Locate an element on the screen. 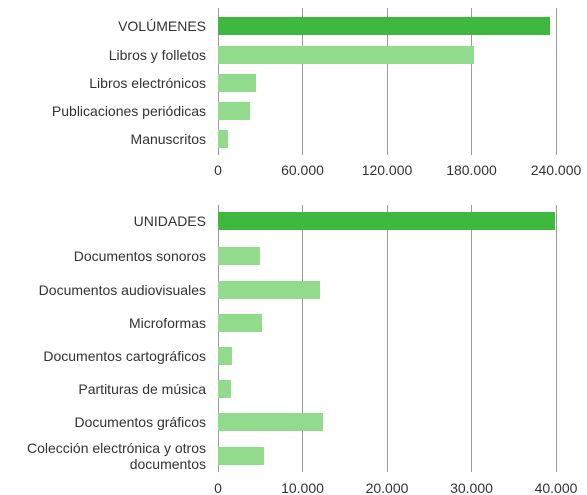 The height and width of the screenshot is (495, 587). x-tick-label: 240.000 is located at coordinates (556, 170).